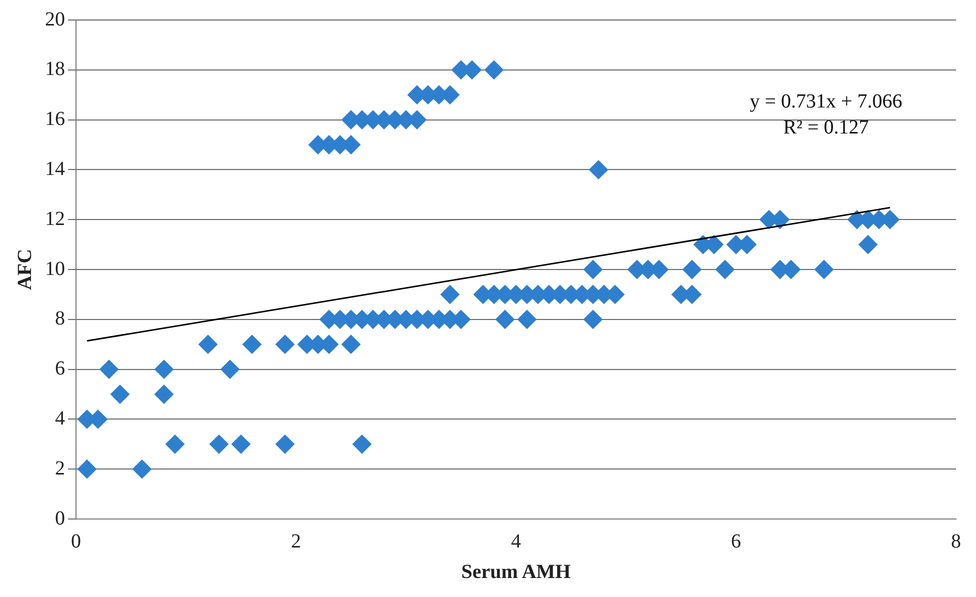  Describe the element at coordinates (826, 127) in the screenshot. I see `annotation: R² = 0.127` at that location.